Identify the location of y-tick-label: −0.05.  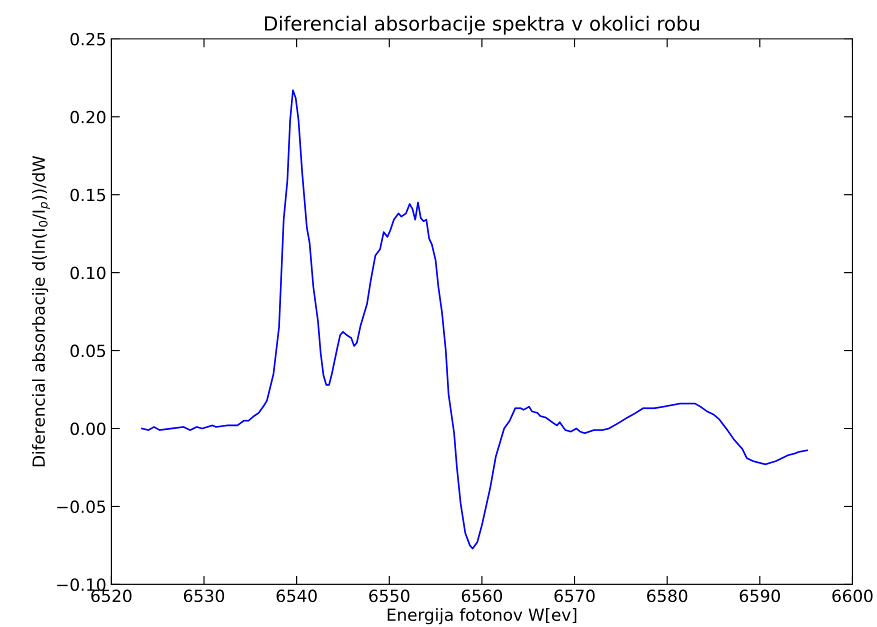
(81, 507).